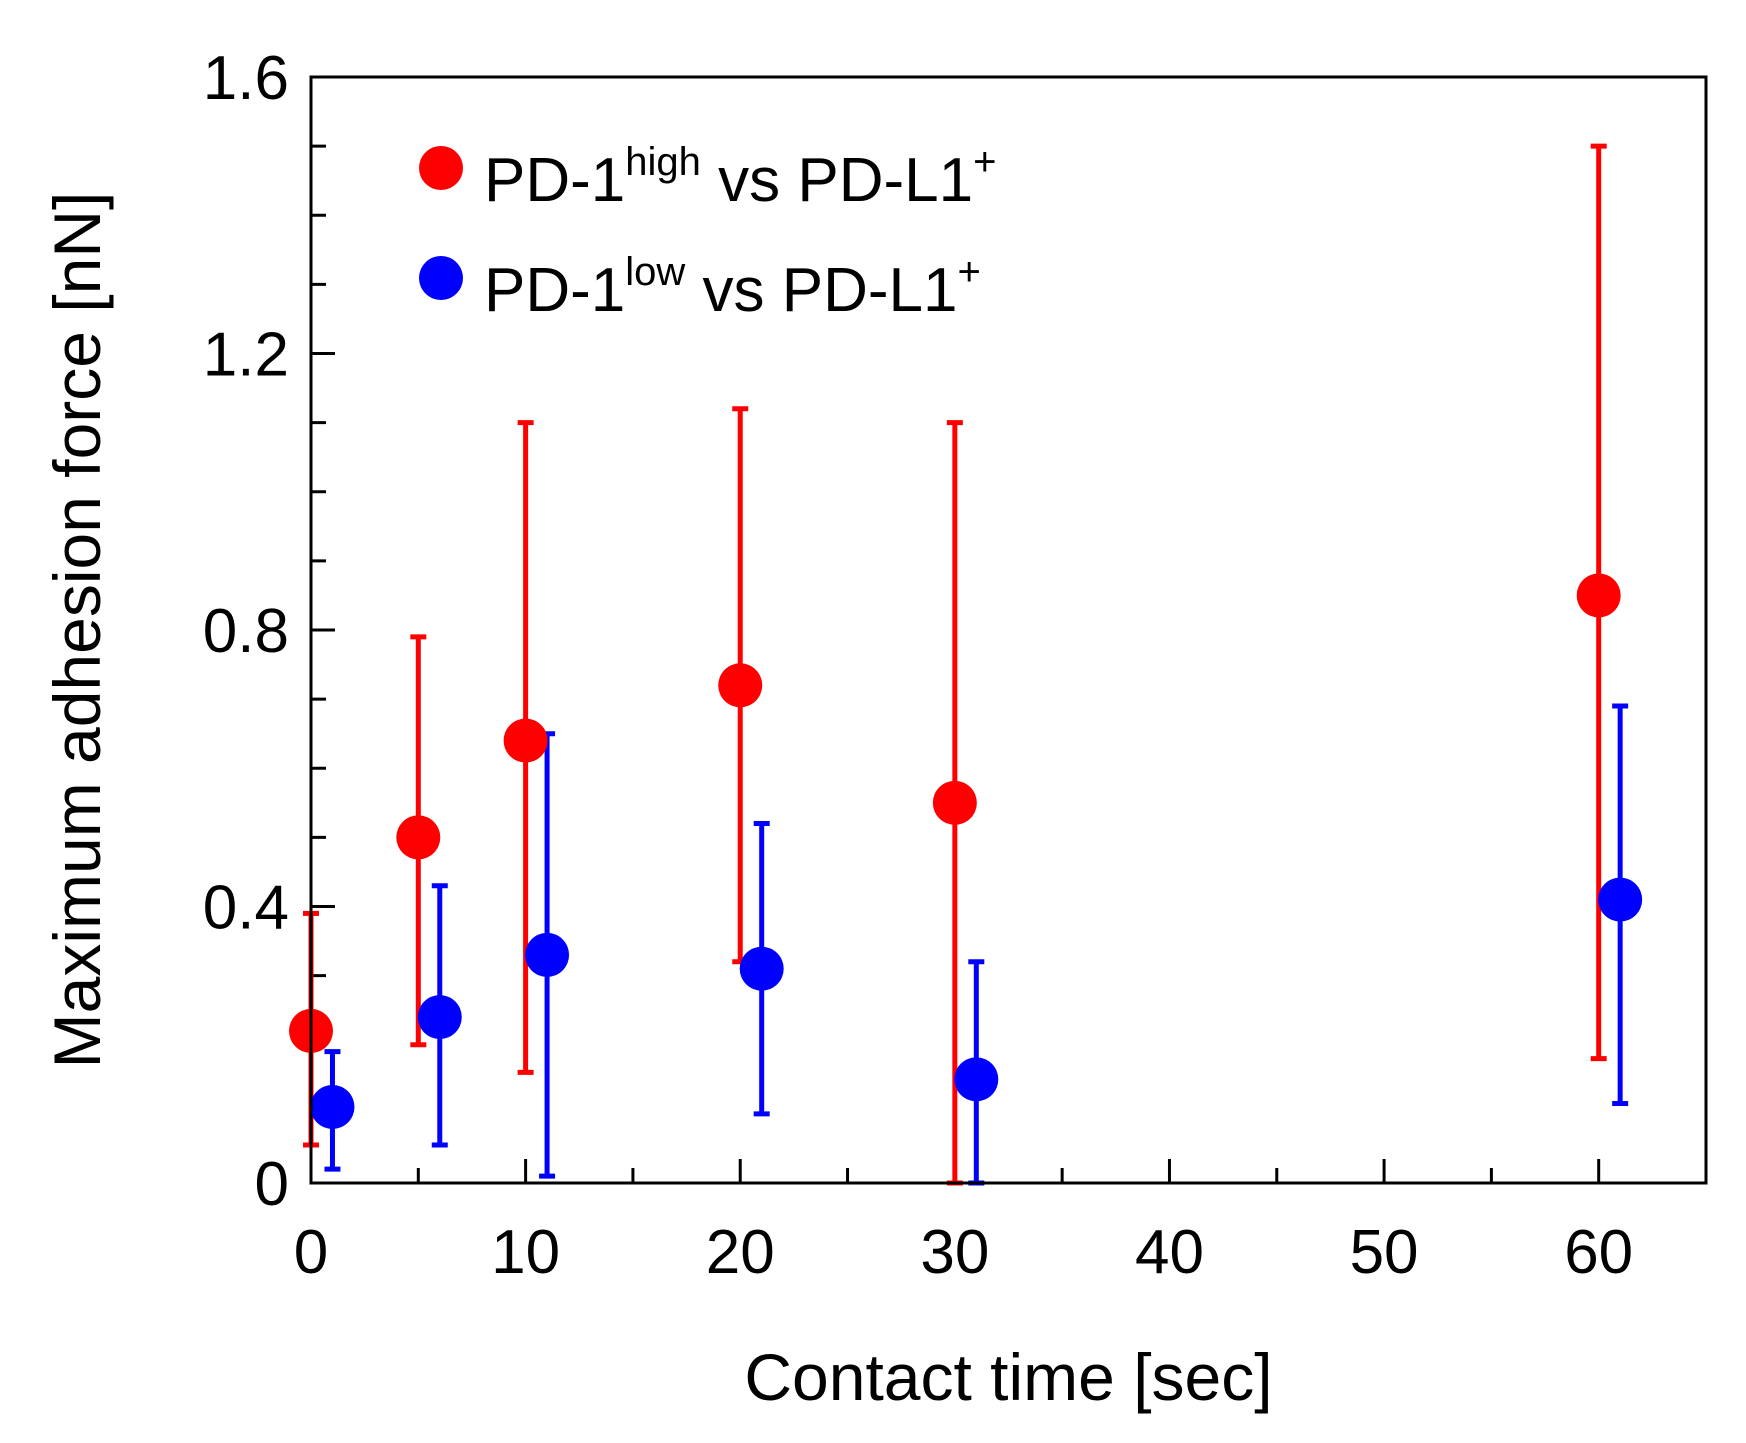  I want to click on y-axis-label: Maximum adhesion force [nN], so click(77, 630).